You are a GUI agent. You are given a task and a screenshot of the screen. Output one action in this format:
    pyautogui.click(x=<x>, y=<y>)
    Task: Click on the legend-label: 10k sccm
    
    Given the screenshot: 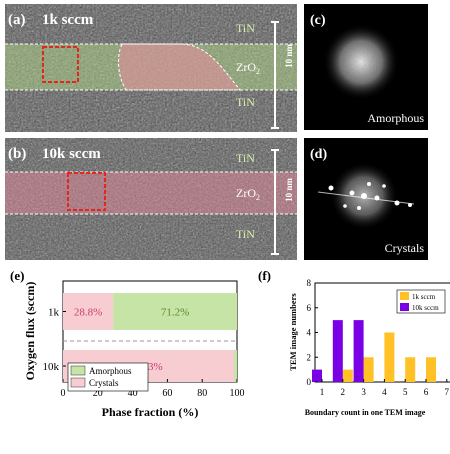 What is the action you would take?
    pyautogui.click(x=425, y=308)
    